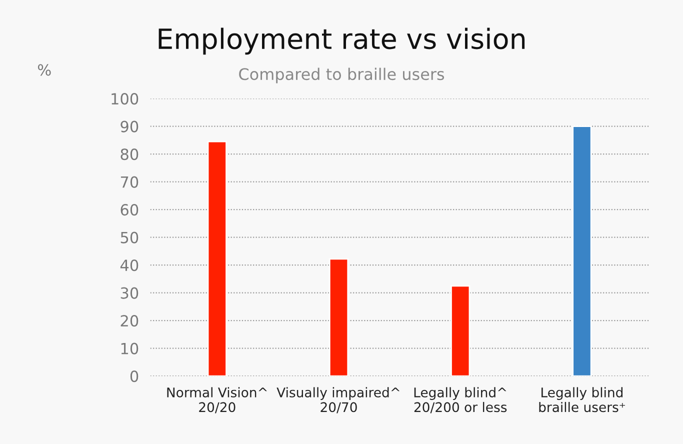  Describe the element at coordinates (341, 41) in the screenshot. I see `chart-title: Employment rate vs vision` at that location.